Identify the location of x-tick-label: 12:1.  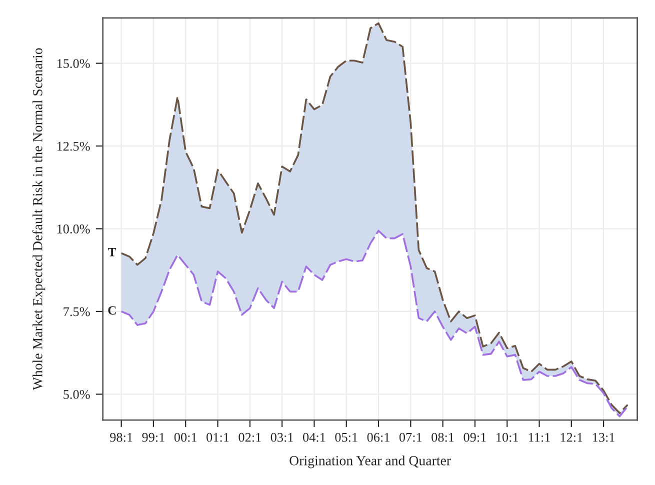
(571, 437).